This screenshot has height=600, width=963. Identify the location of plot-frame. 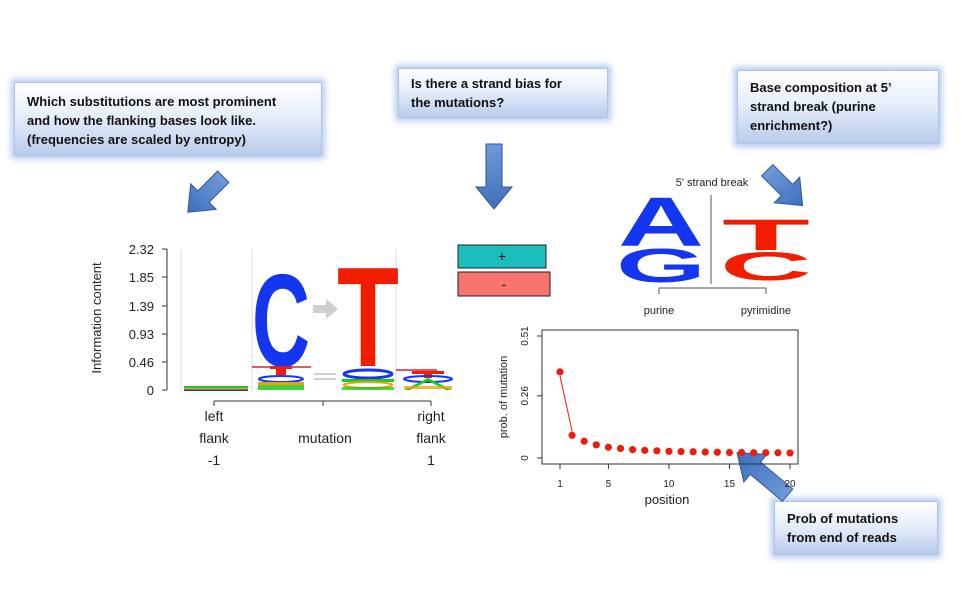
(670, 397).